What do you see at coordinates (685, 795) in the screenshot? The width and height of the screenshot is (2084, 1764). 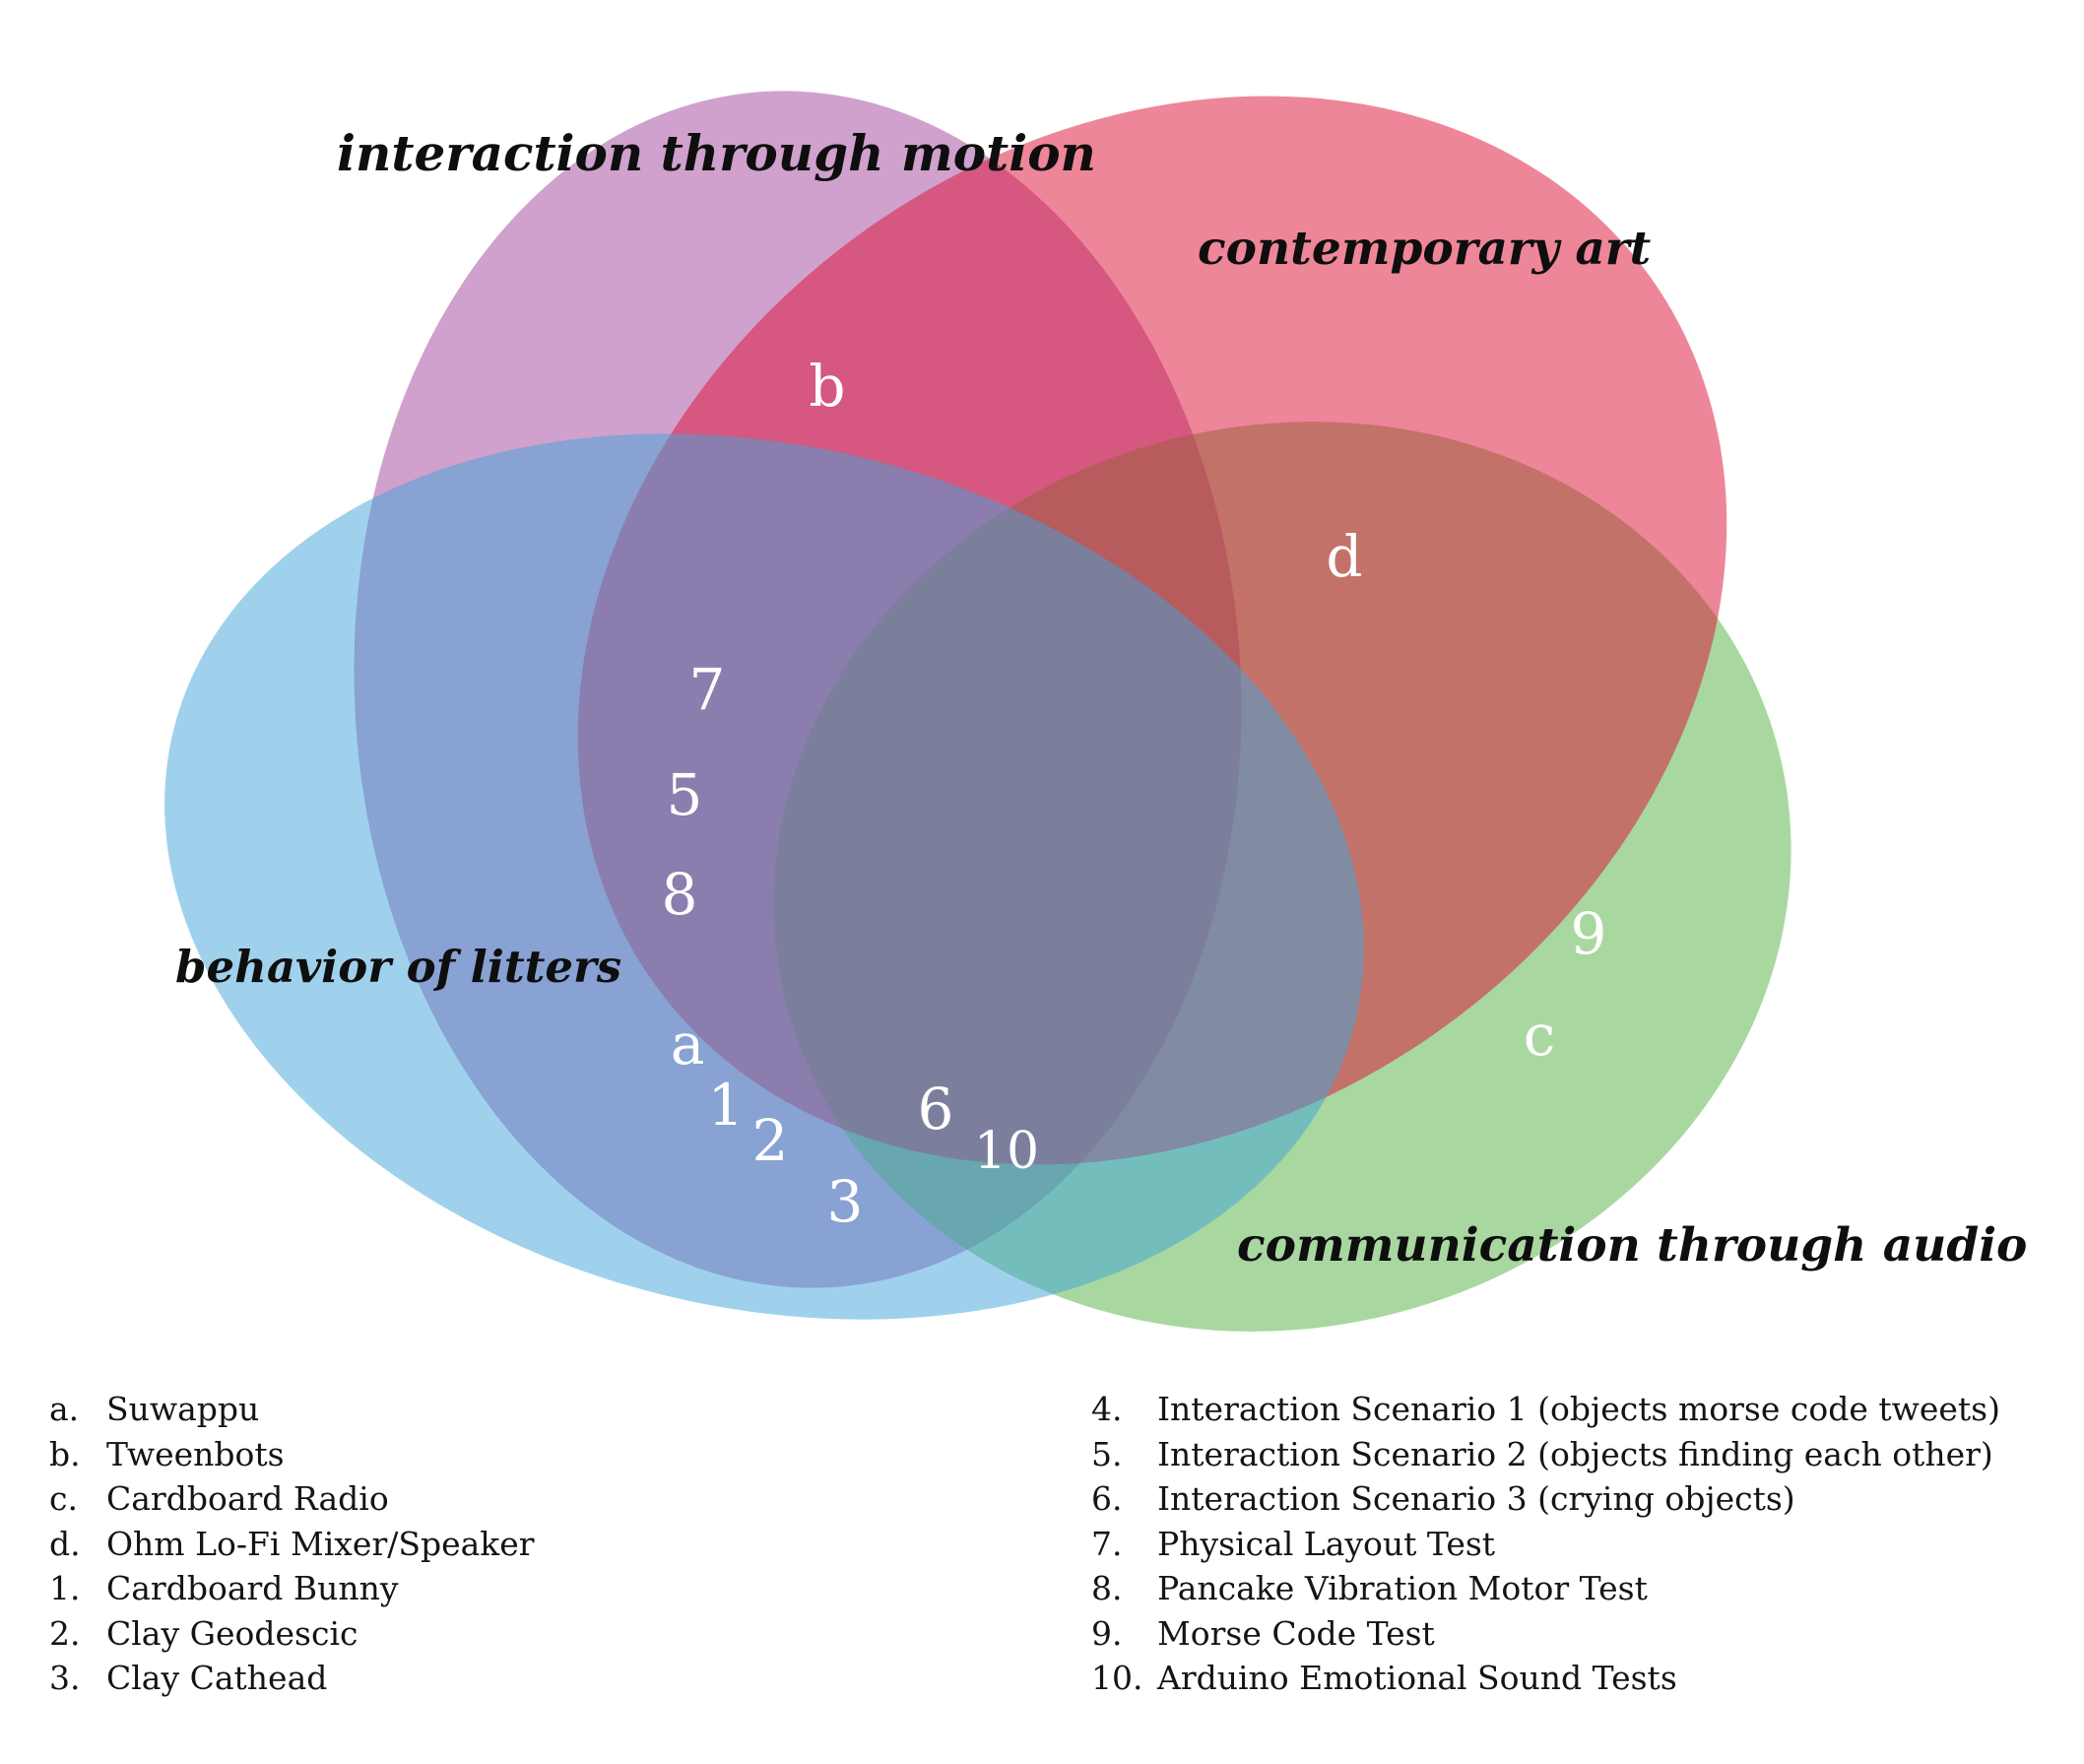 I see `region-marker-5: 5` at bounding box center [685, 795].